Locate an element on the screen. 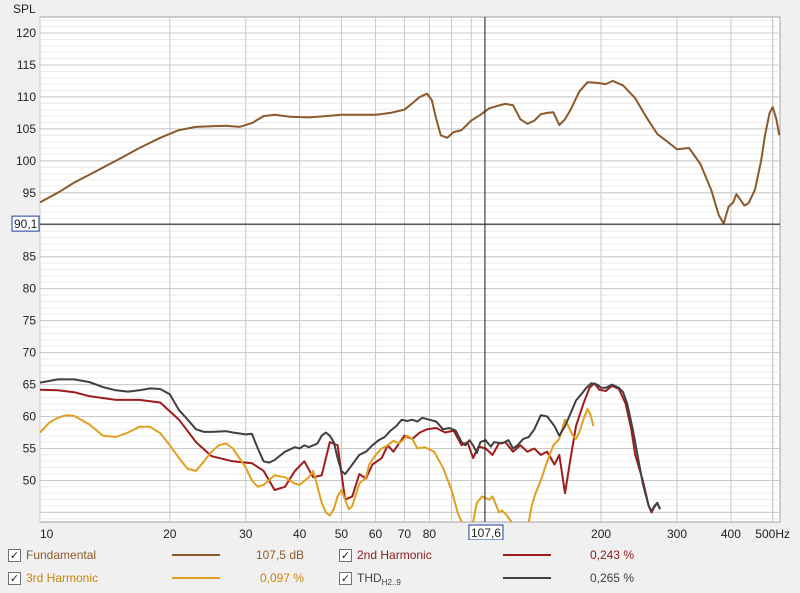 The image size is (800, 593). x-tick-label: 30 is located at coordinates (246, 533).